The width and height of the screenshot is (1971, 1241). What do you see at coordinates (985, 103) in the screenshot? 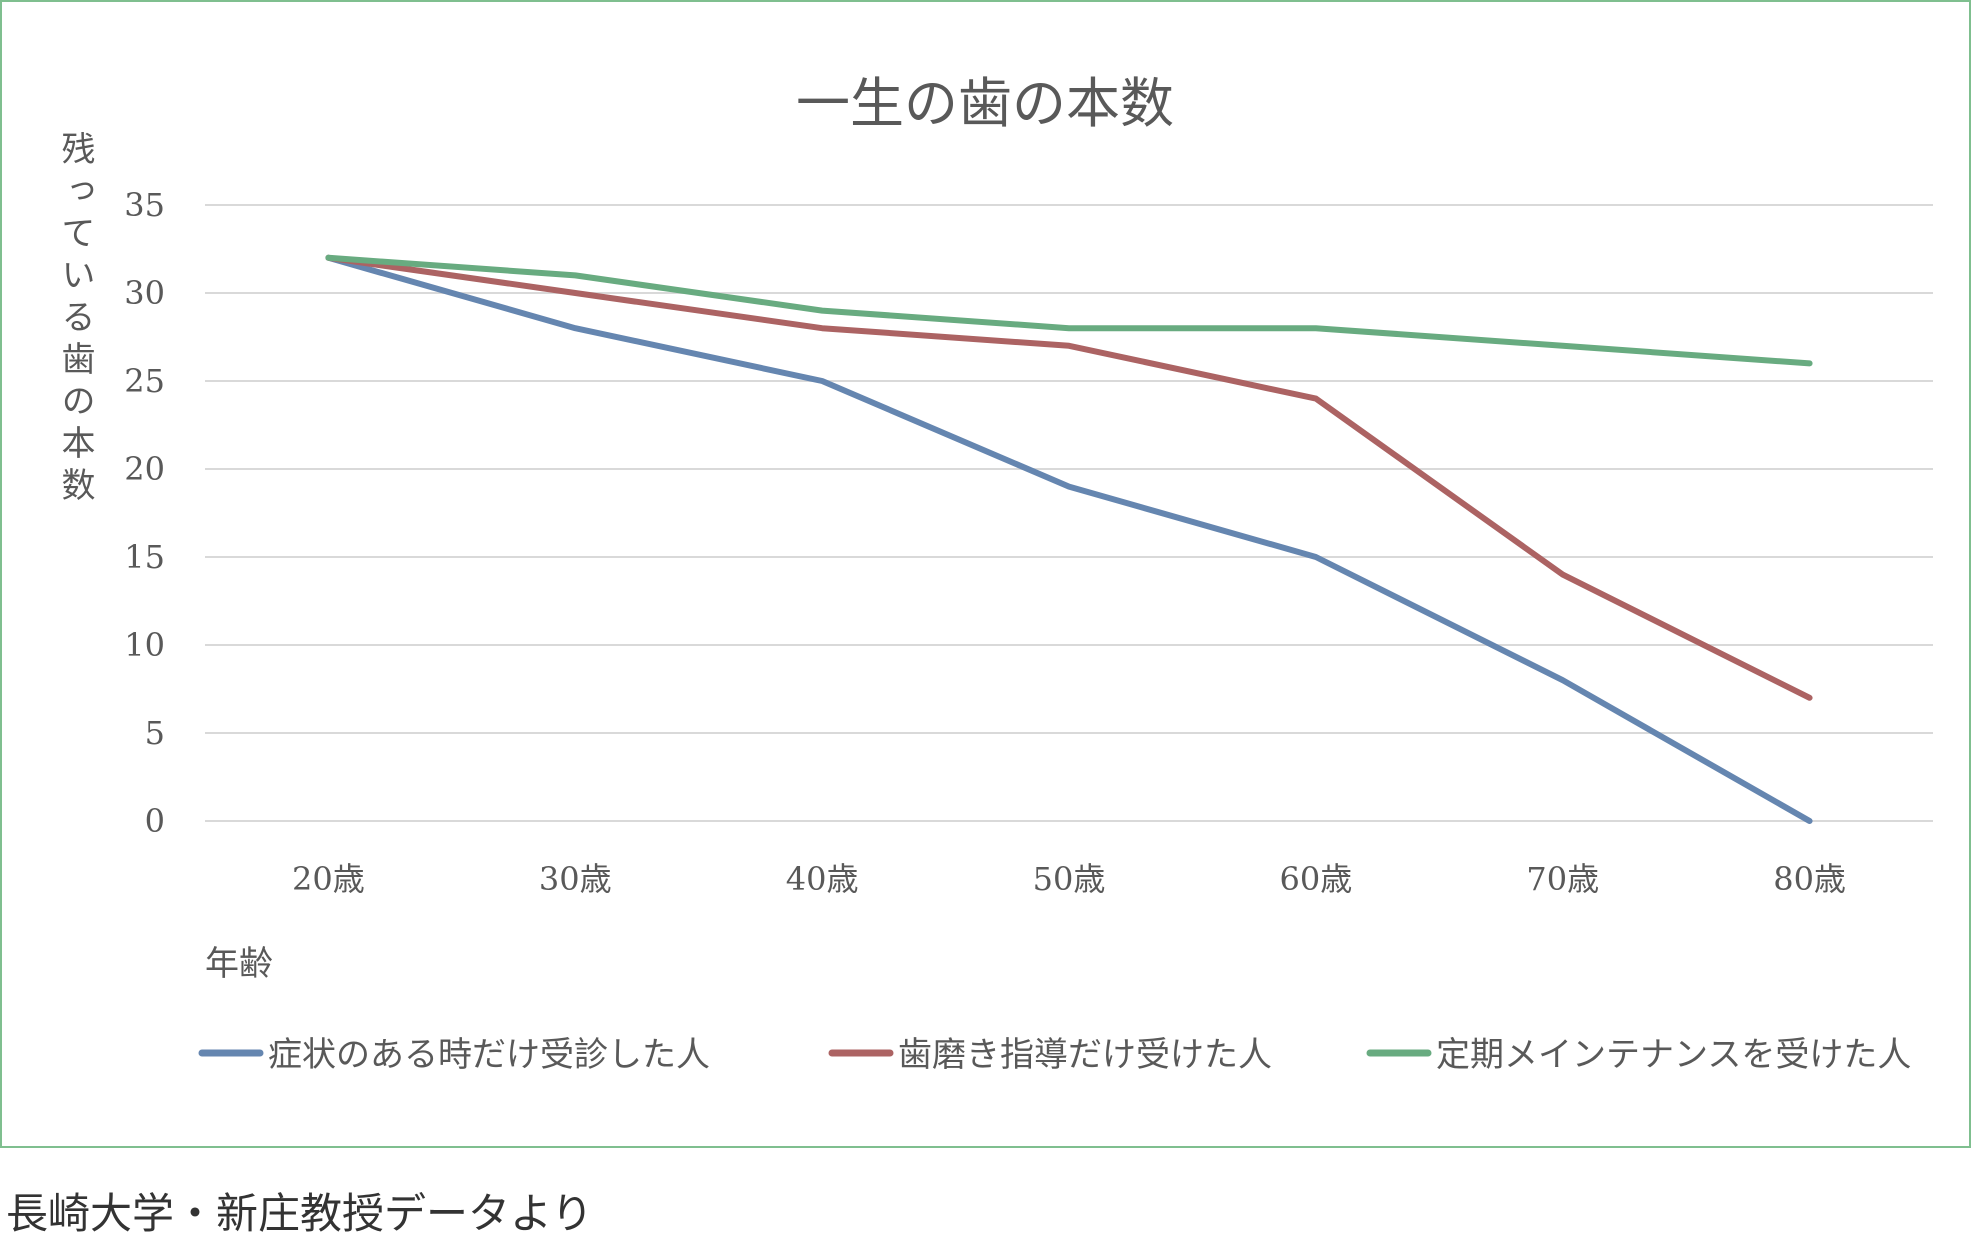
I see `chart-title: 一生の歯の本数` at bounding box center [985, 103].